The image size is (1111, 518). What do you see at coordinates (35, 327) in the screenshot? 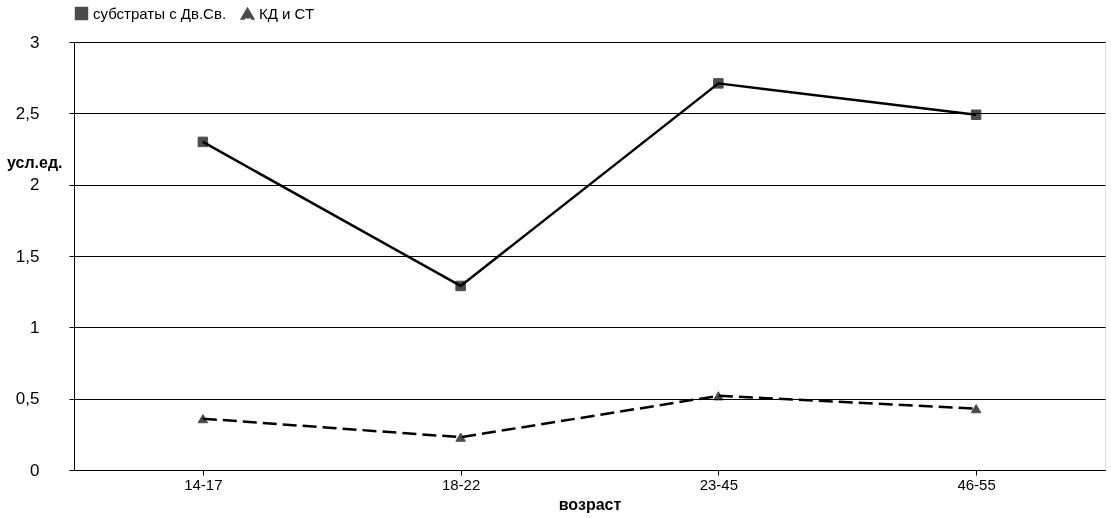
I see `y-tick-label: 1` at bounding box center [35, 327].